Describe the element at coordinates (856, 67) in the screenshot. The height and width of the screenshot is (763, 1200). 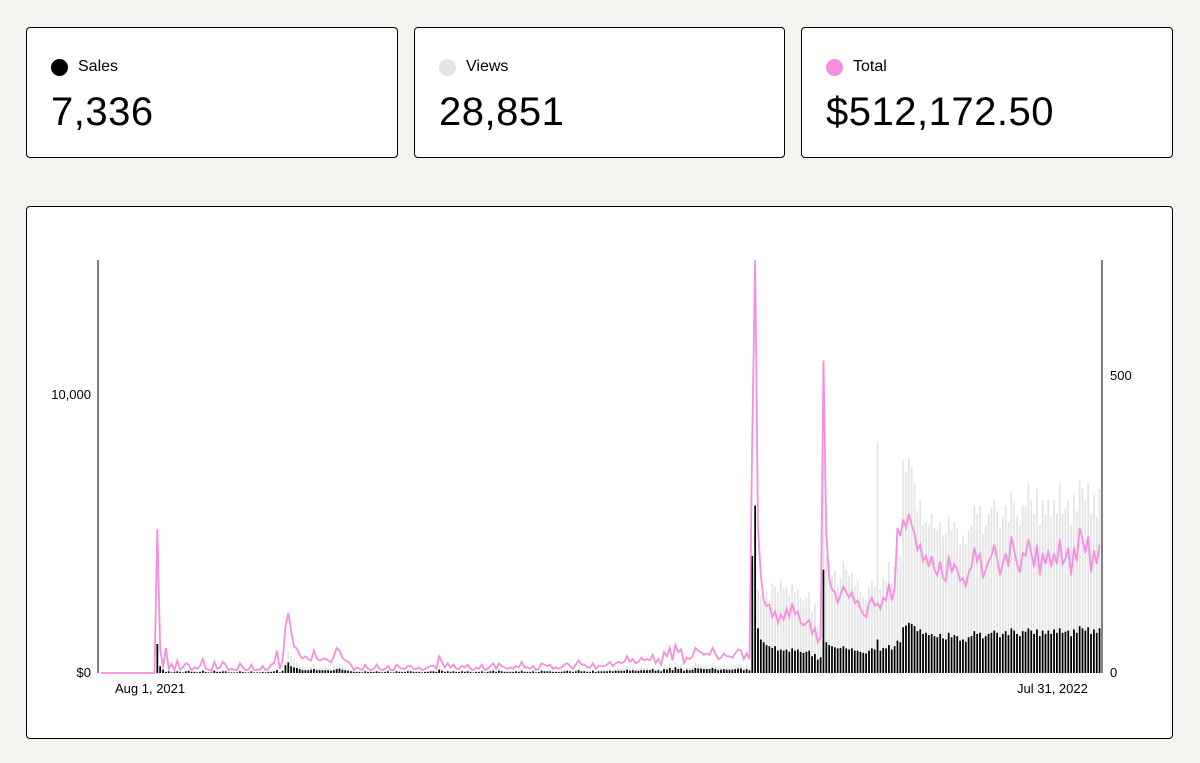
I see `total-legend: Total` at that location.